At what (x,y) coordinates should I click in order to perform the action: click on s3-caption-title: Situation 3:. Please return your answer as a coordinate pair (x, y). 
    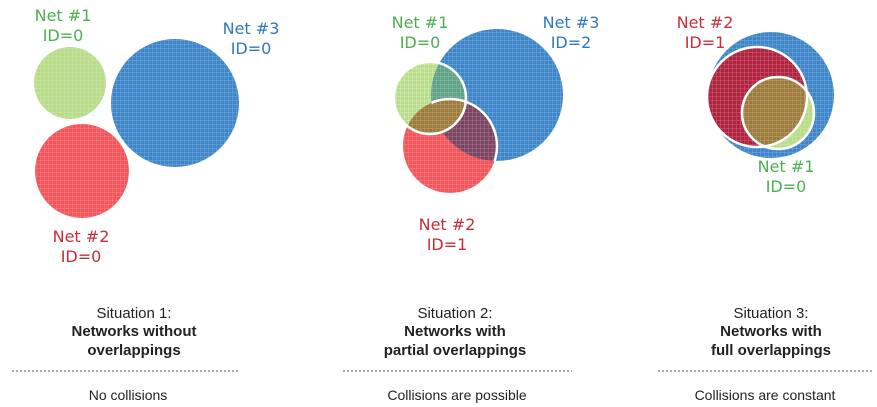
    Looking at the image, I should click on (770, 313).